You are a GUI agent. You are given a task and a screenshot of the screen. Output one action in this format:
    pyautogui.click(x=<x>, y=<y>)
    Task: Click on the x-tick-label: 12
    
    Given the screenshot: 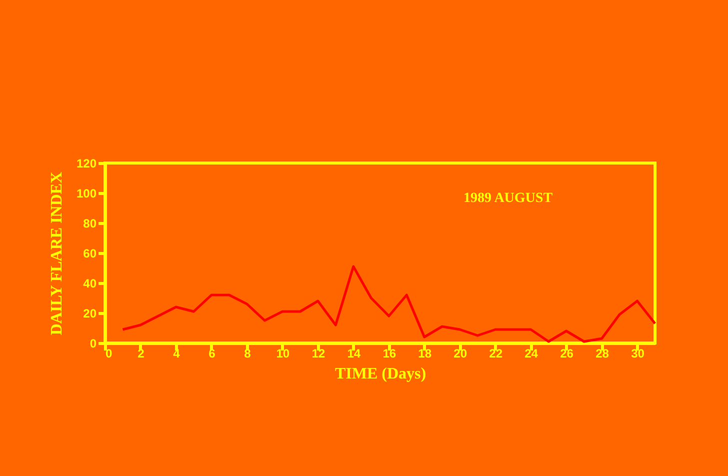 What is the action you would take?
    pyautogui.click(x=319, y=353)
    